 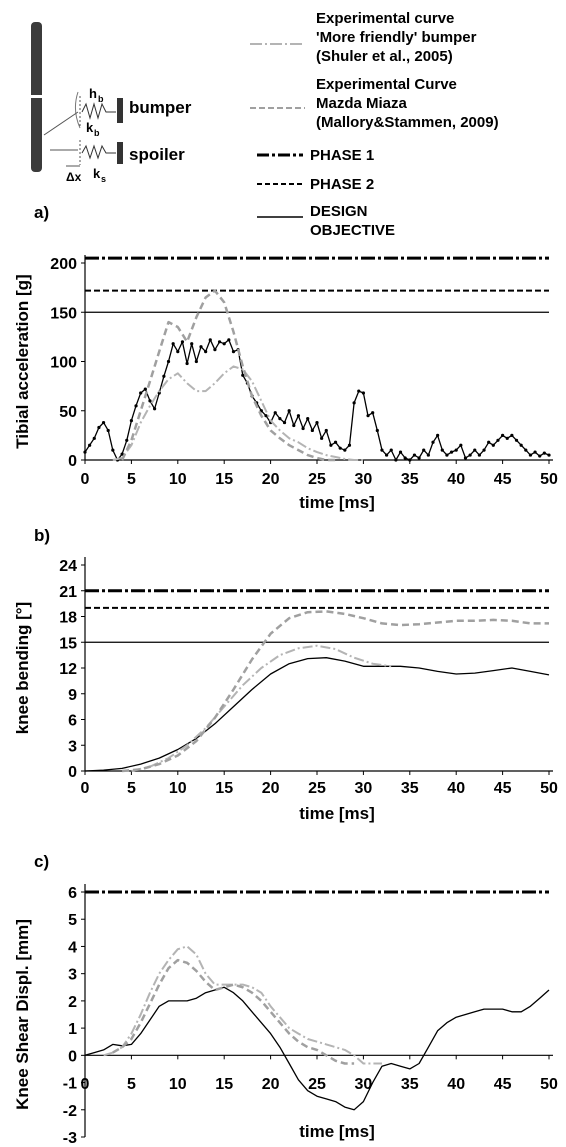 I want to click on legend-exp2-line3: (Mallory&Stammen, 2009), so click(x=407, y=122).